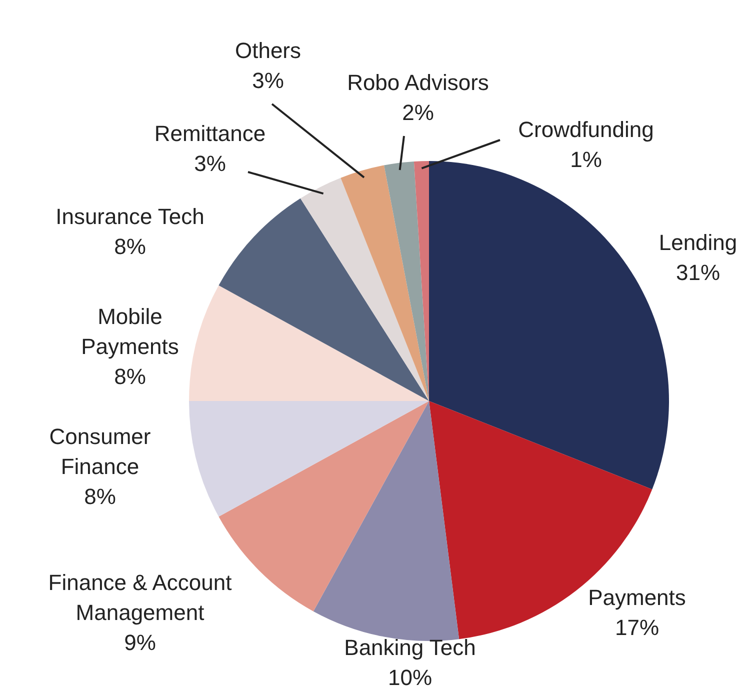 The image size is (751, 693). Describe the element at coordinates (410, 647) in the screenshot. I see `slice-label: Banking Tech` at that location.